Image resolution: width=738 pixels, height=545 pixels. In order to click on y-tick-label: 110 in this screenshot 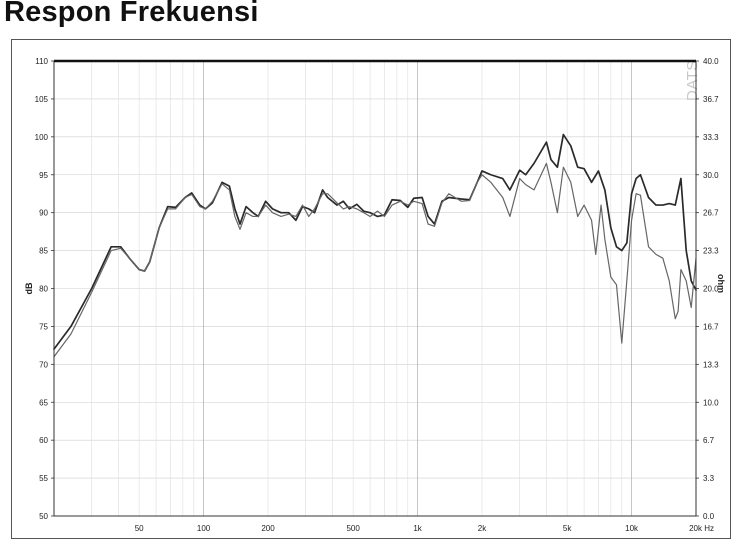, I will do `click(41, 61)`.